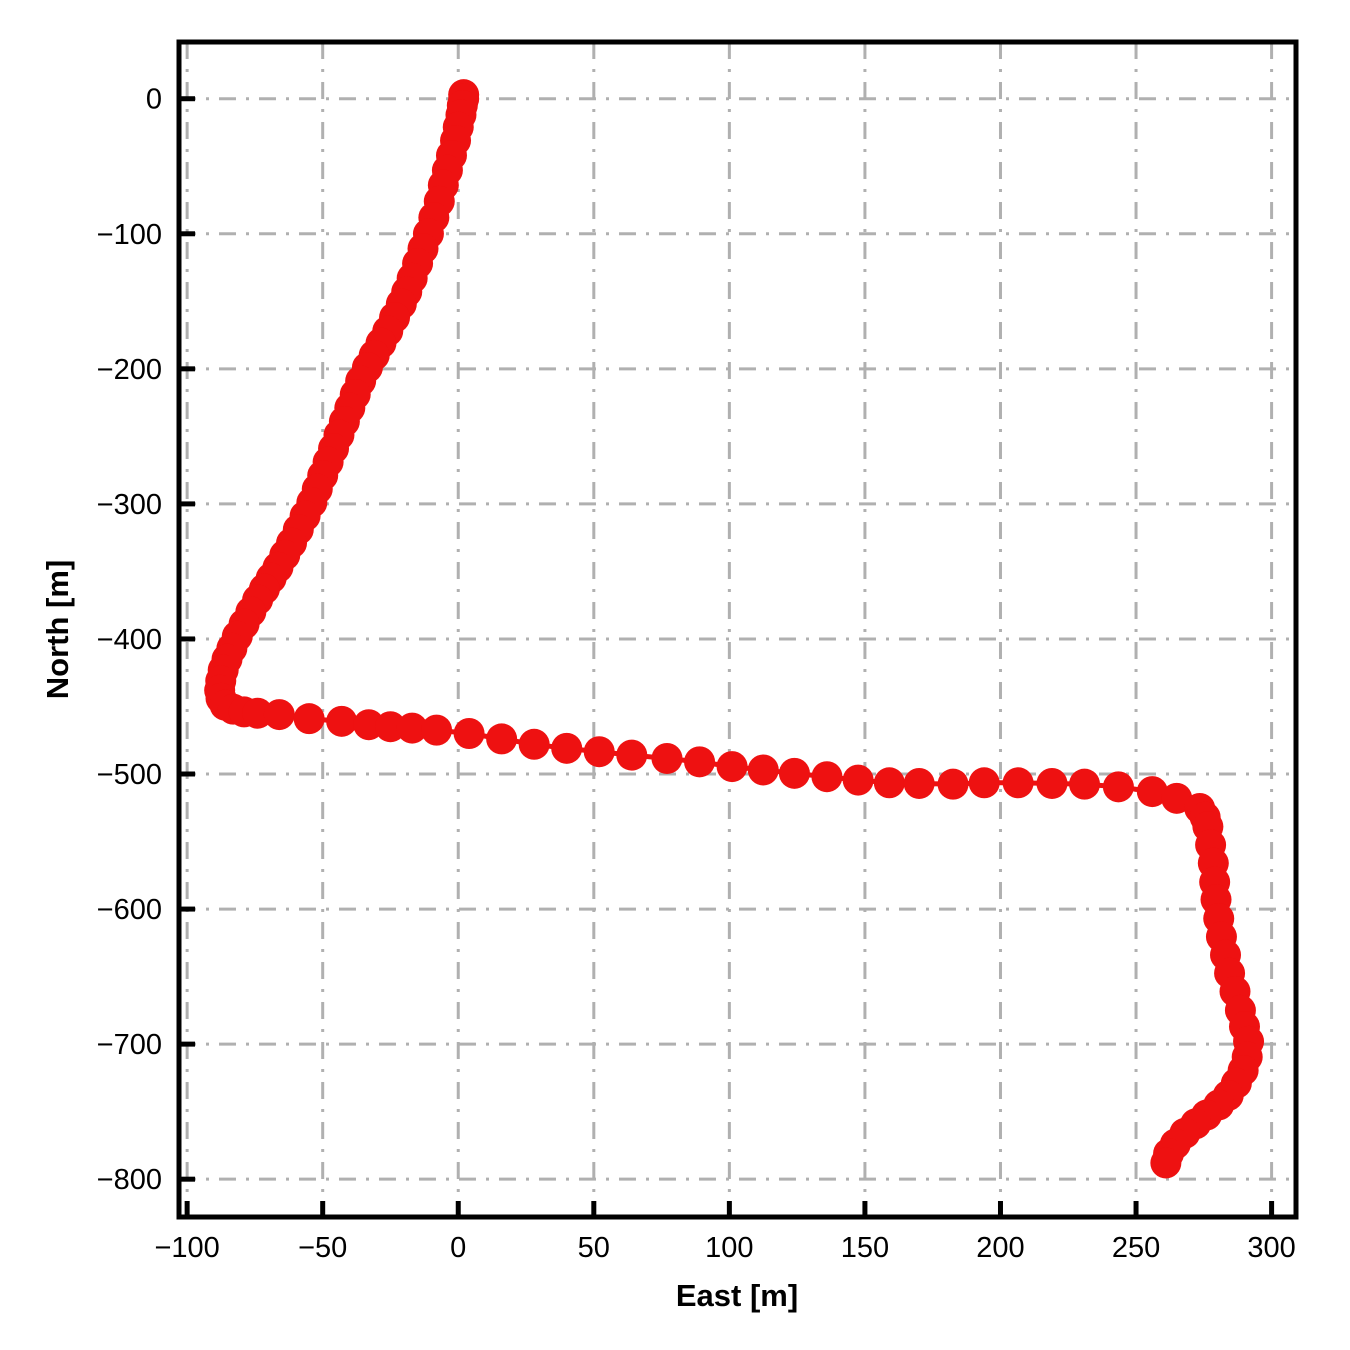  I want to click on y-tick-label: −200, so click(129, 370).